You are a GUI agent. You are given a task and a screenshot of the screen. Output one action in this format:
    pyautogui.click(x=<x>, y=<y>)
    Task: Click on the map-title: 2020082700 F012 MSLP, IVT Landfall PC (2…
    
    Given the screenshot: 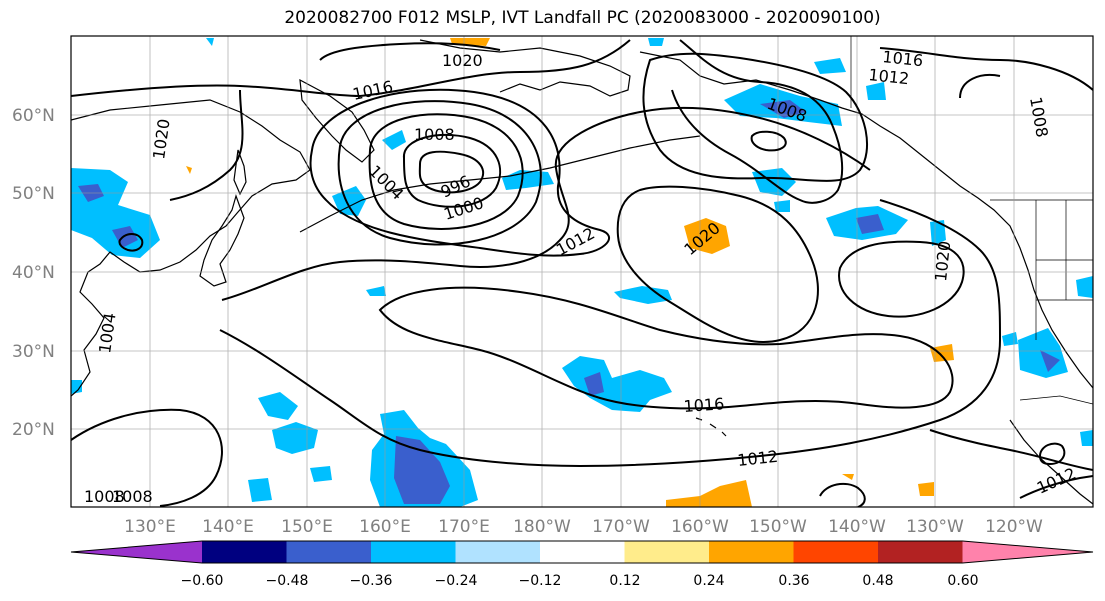 What is the action you would take?
    pyautogui.click(x=582, y=18)
    